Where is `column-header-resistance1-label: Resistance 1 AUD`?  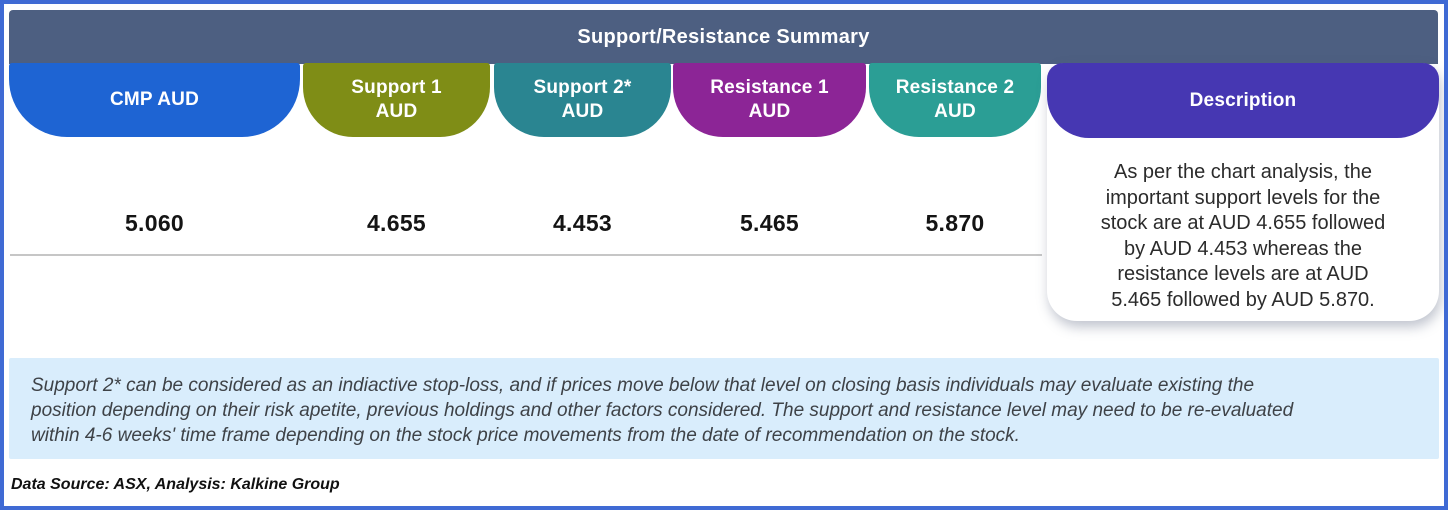 column-header-resistance1-label: Resistance 1 AUD is located at coordinates (769, 99).